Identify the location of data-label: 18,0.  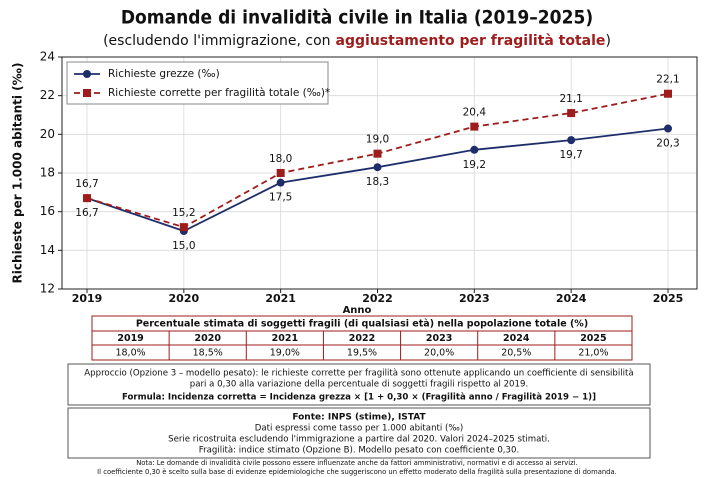
(280, 159).